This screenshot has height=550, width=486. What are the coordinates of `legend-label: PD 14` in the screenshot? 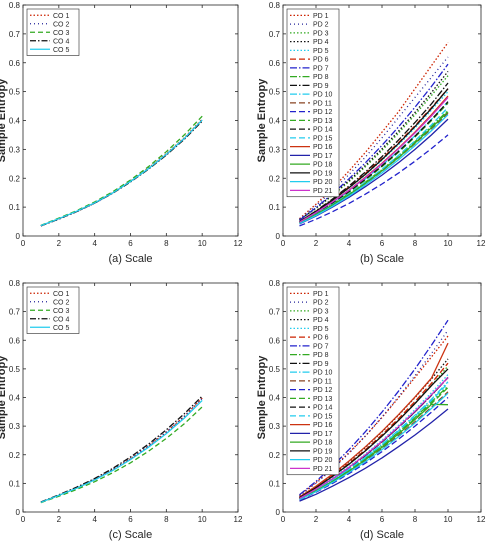 It's located at (323, 408).